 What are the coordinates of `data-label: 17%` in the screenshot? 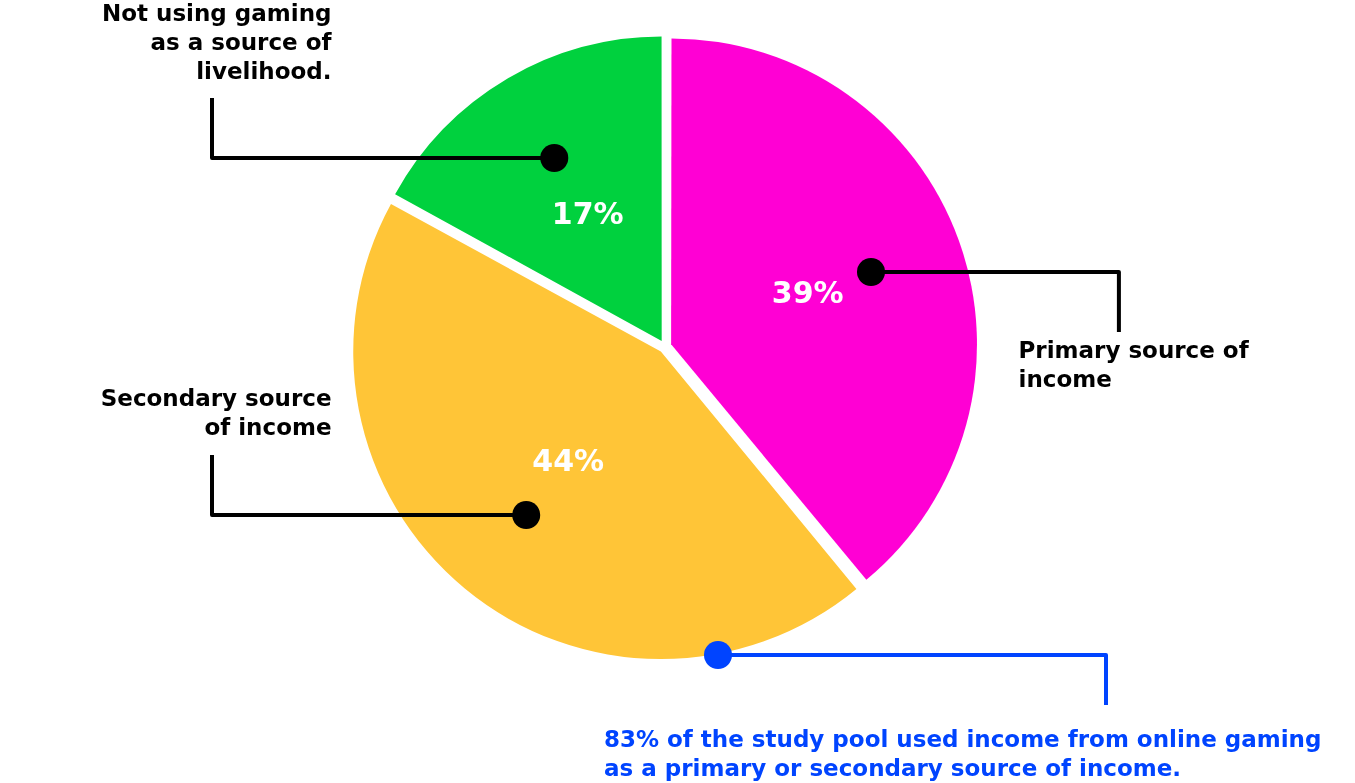 It's located at (587, 213).